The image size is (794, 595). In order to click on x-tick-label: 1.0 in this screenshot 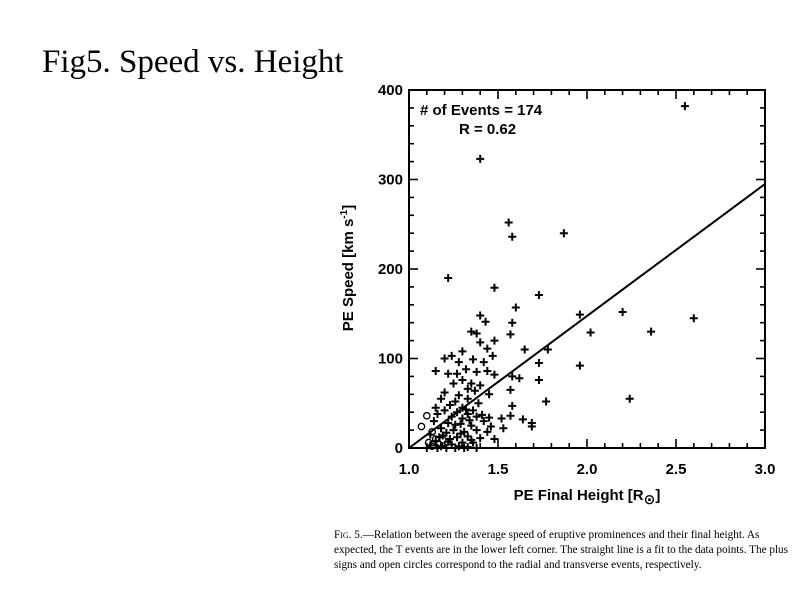, I will do `click(409, 469)`.